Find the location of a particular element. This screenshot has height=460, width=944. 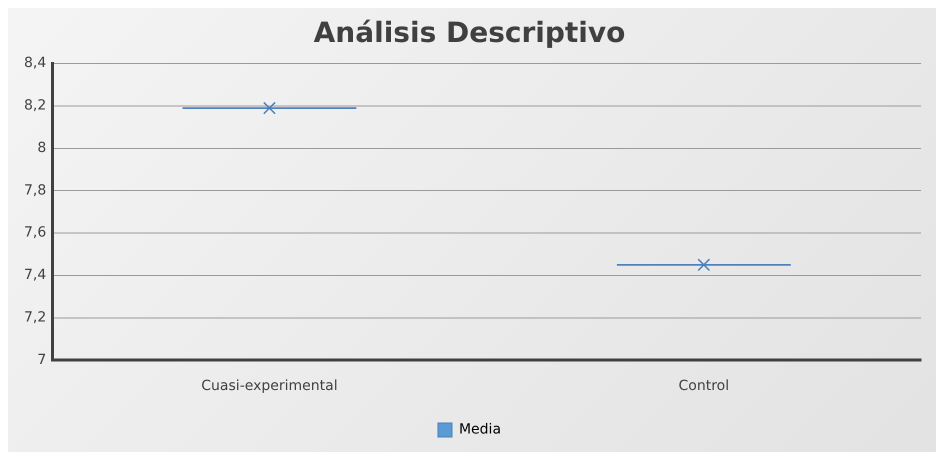

x-tick-label: Cuasi-experimental is located at coordinates (269, 386).